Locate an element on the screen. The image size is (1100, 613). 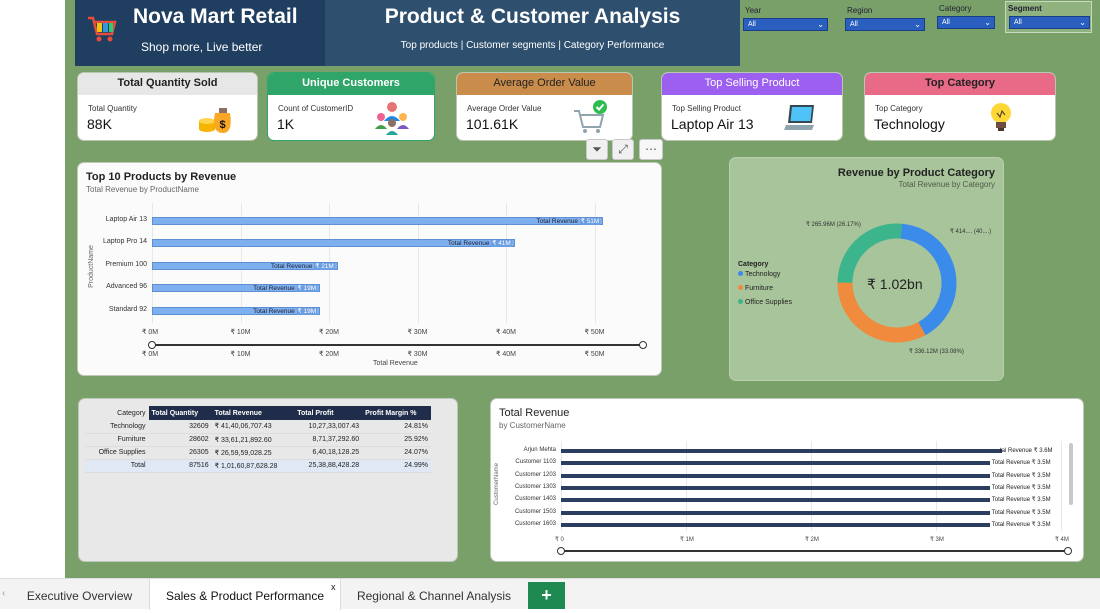
x-tick-label: ₹ 10M is located at coordinates (240, 332).